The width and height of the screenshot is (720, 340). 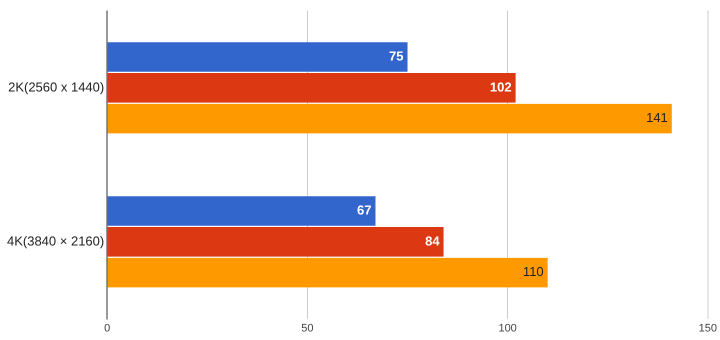 What do you see at coordinates (708, 328) in the screenshot?
I see `x-tick-label: 150` at bounding box center [708, 328].